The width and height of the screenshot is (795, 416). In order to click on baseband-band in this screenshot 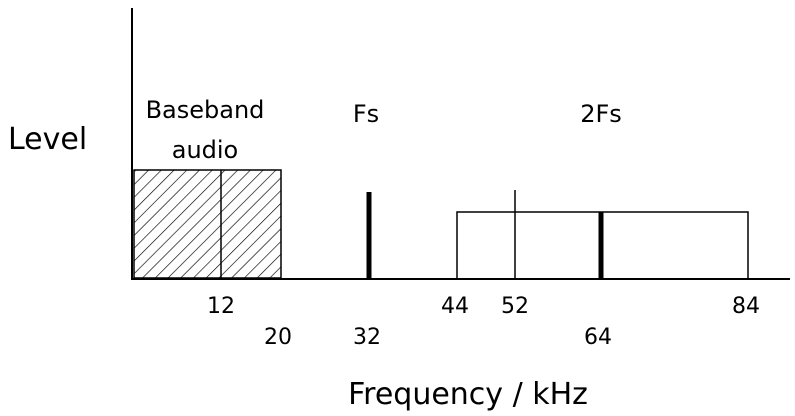, I will do `click(207, 224)`.